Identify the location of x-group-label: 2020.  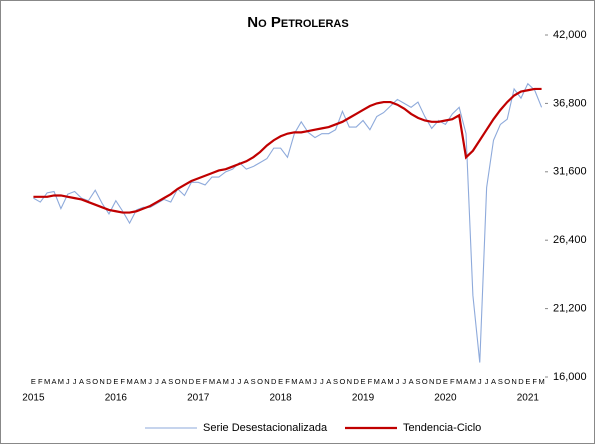
(445, 398).